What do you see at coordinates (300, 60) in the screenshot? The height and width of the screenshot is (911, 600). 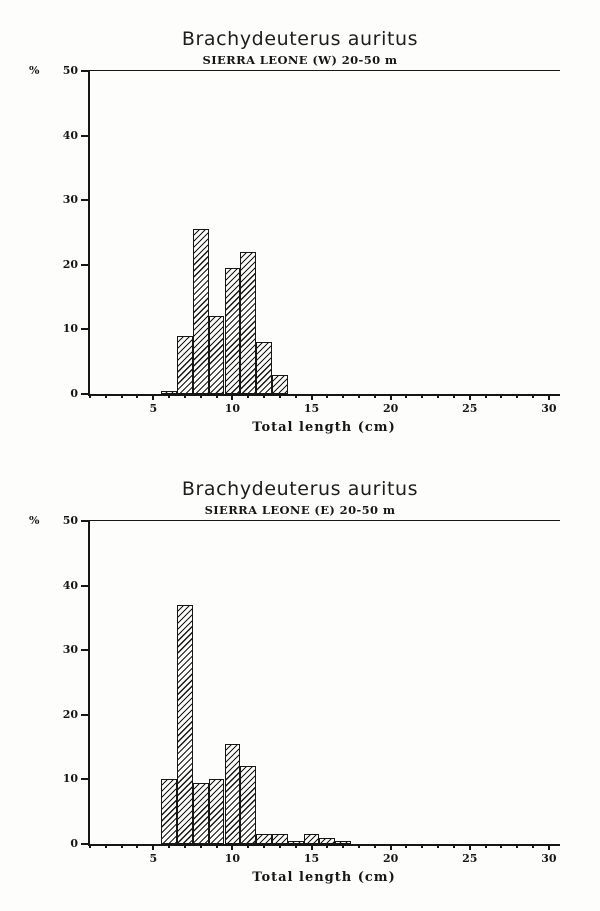 I see `chart-subtitle: SIERRA LEONE (W) 20-50 m` at bounding box center [300, 60].